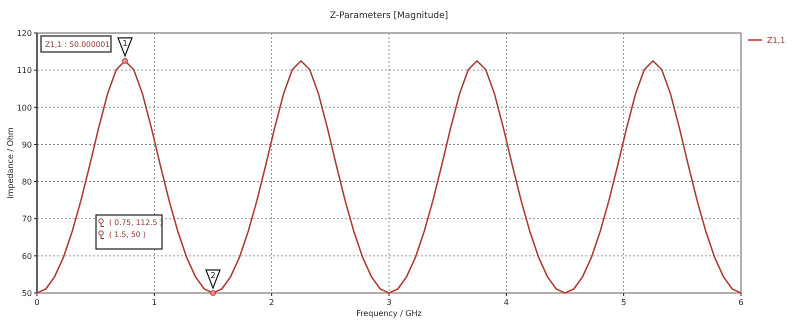 Image resolution: width=800 pixels, height=323 pixels. What do you see at coordinates (24, 33) in the screenshot?
I see `y-tick-label: 120` at bounding box center [24, 33].